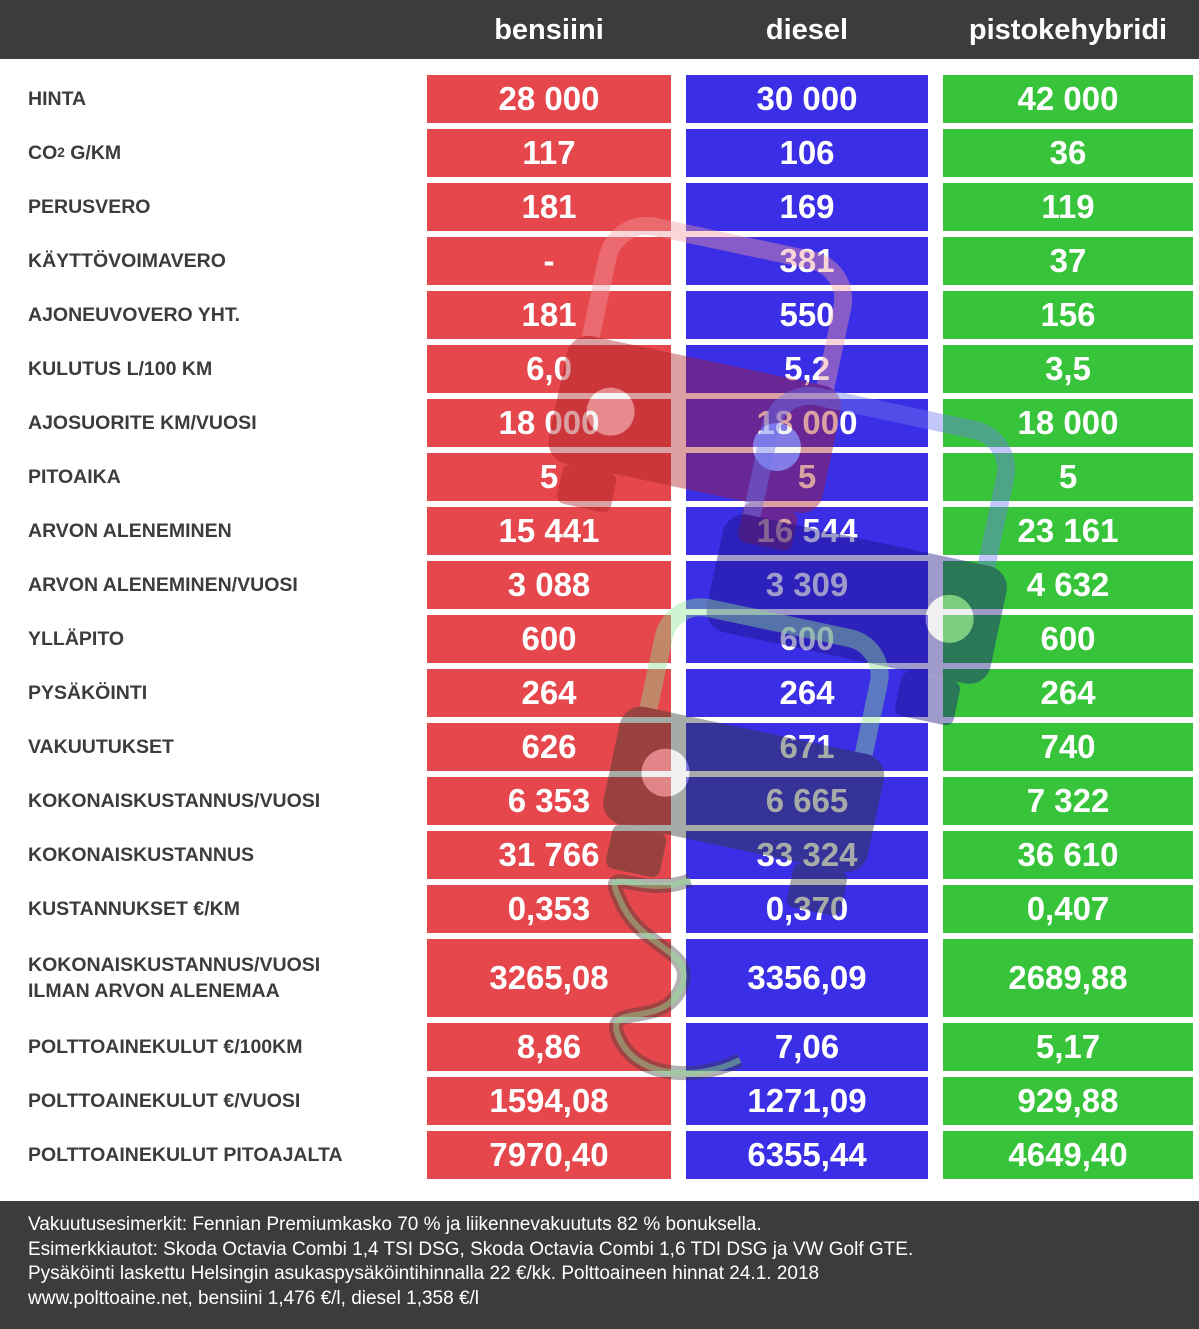  I want to click on cell-pistokehybridi: 5, so click(1068, 477).